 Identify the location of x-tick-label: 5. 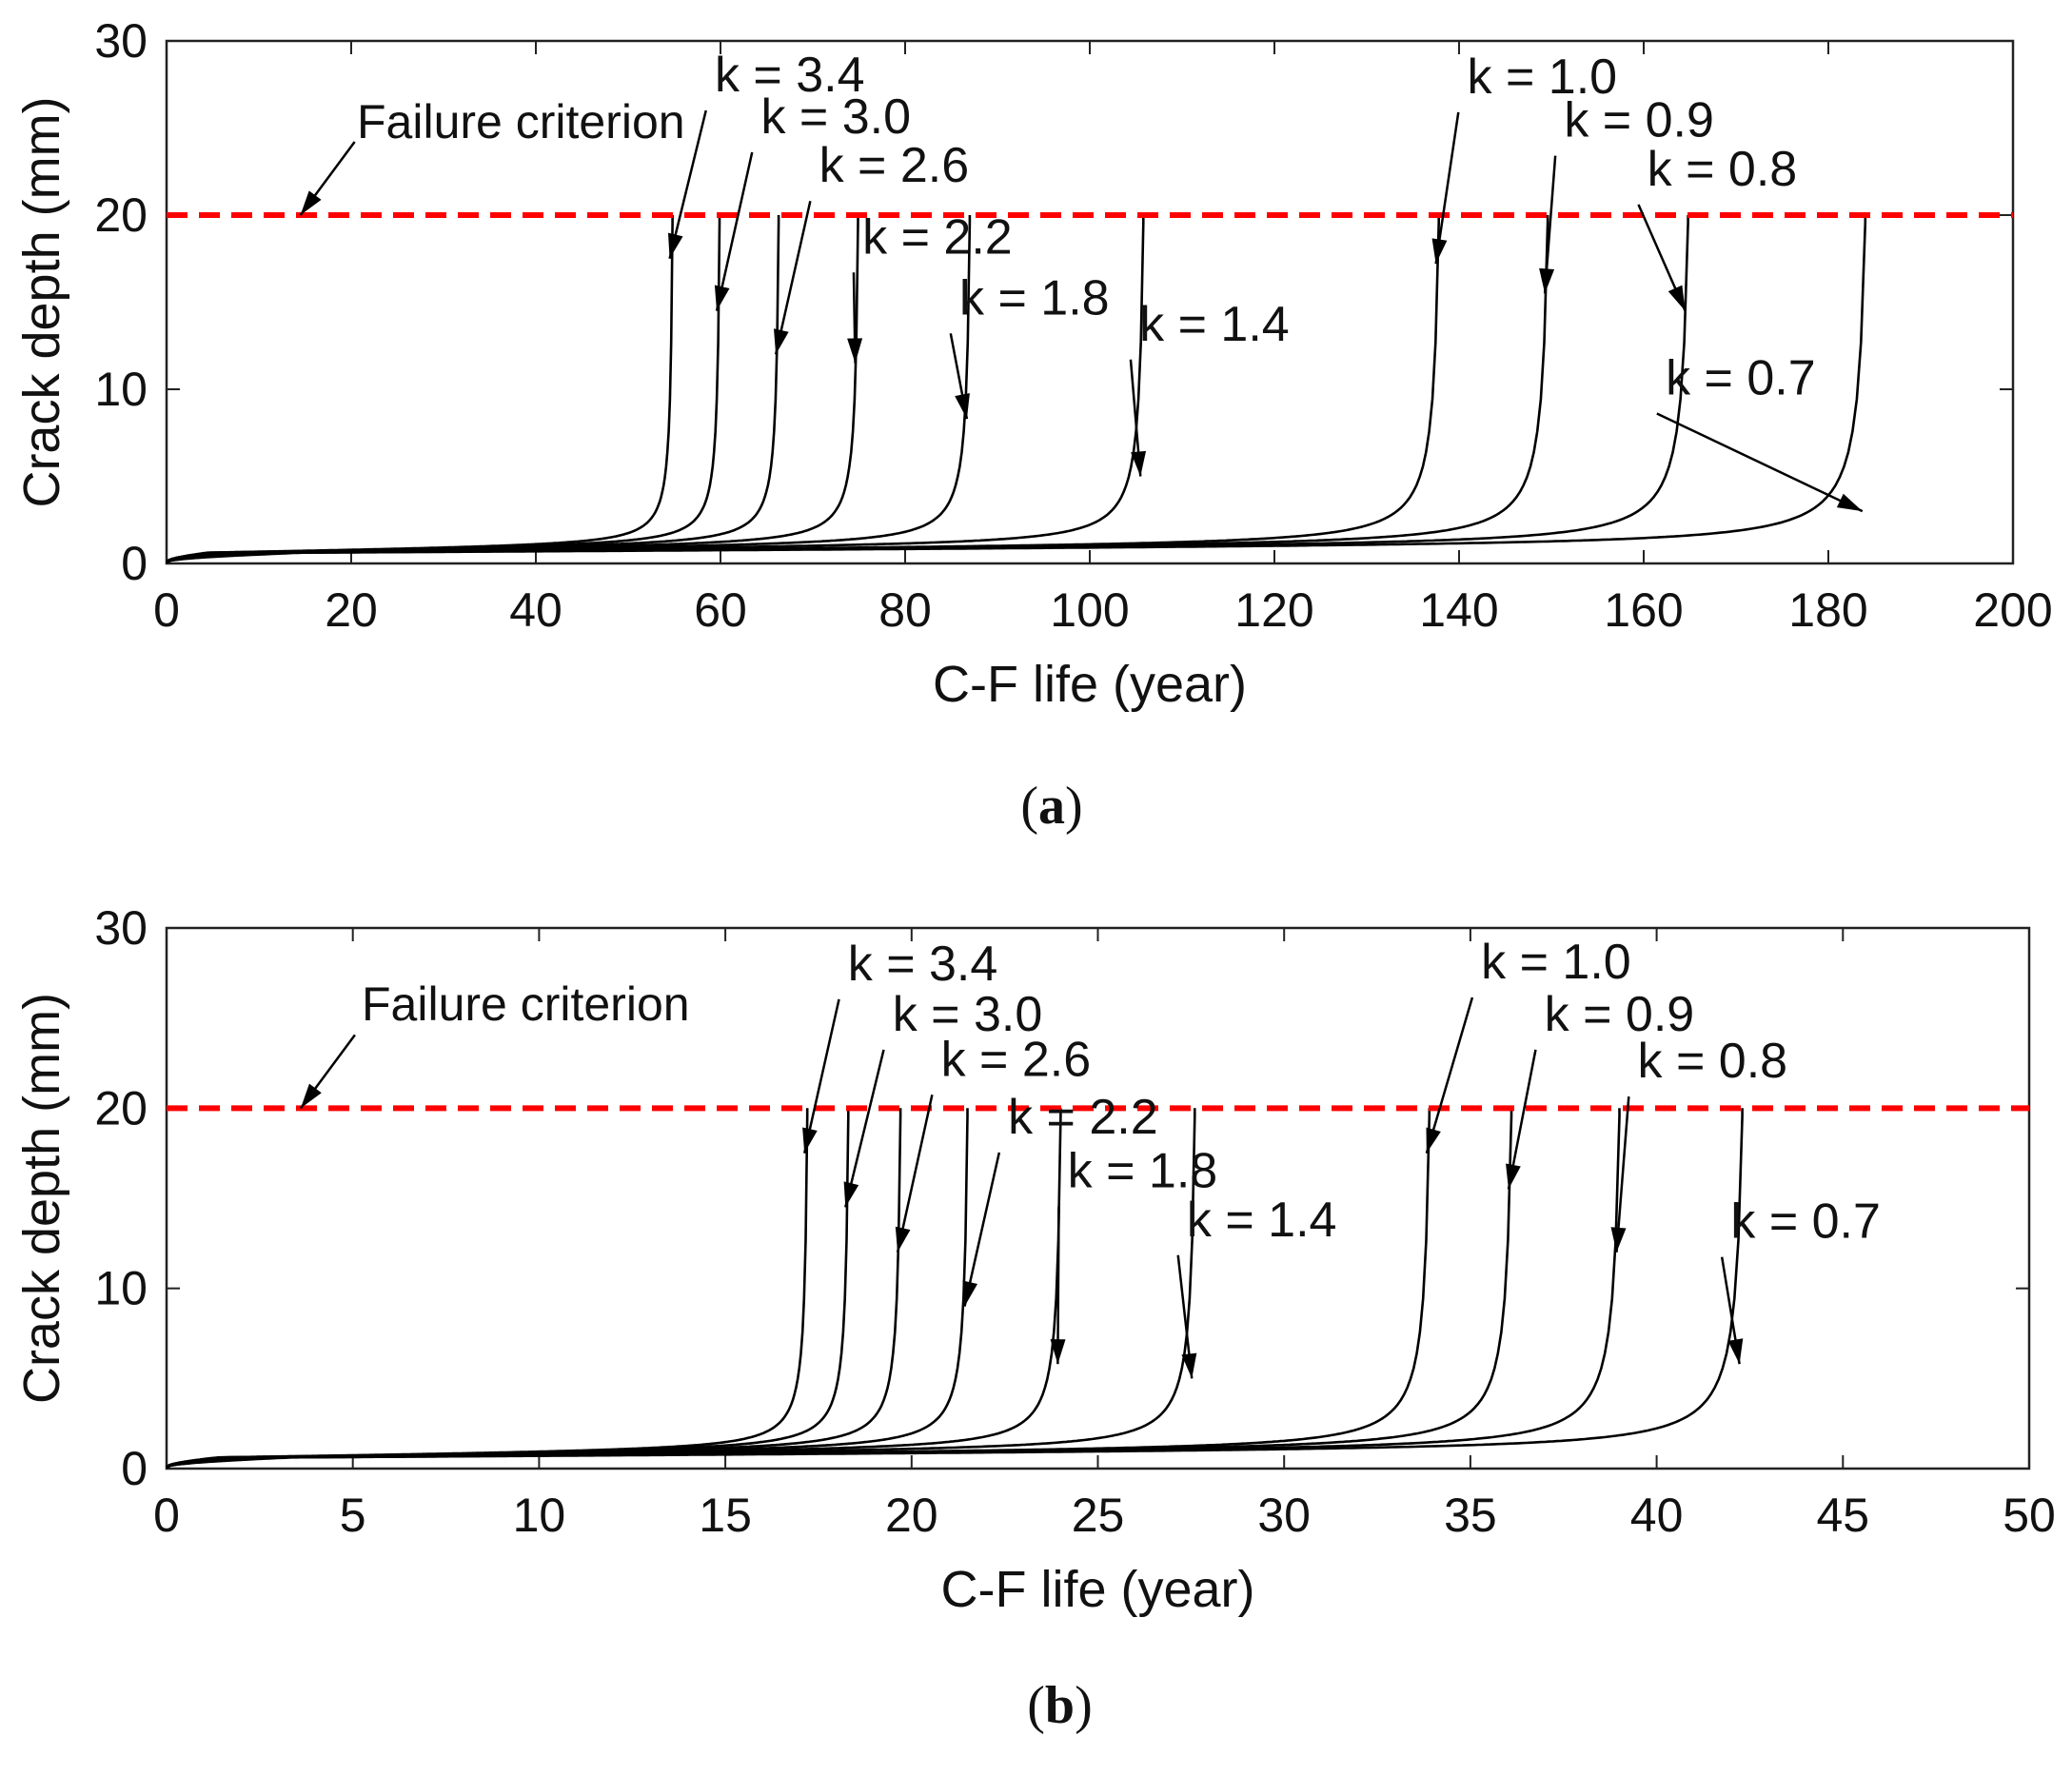
(353, 1515).